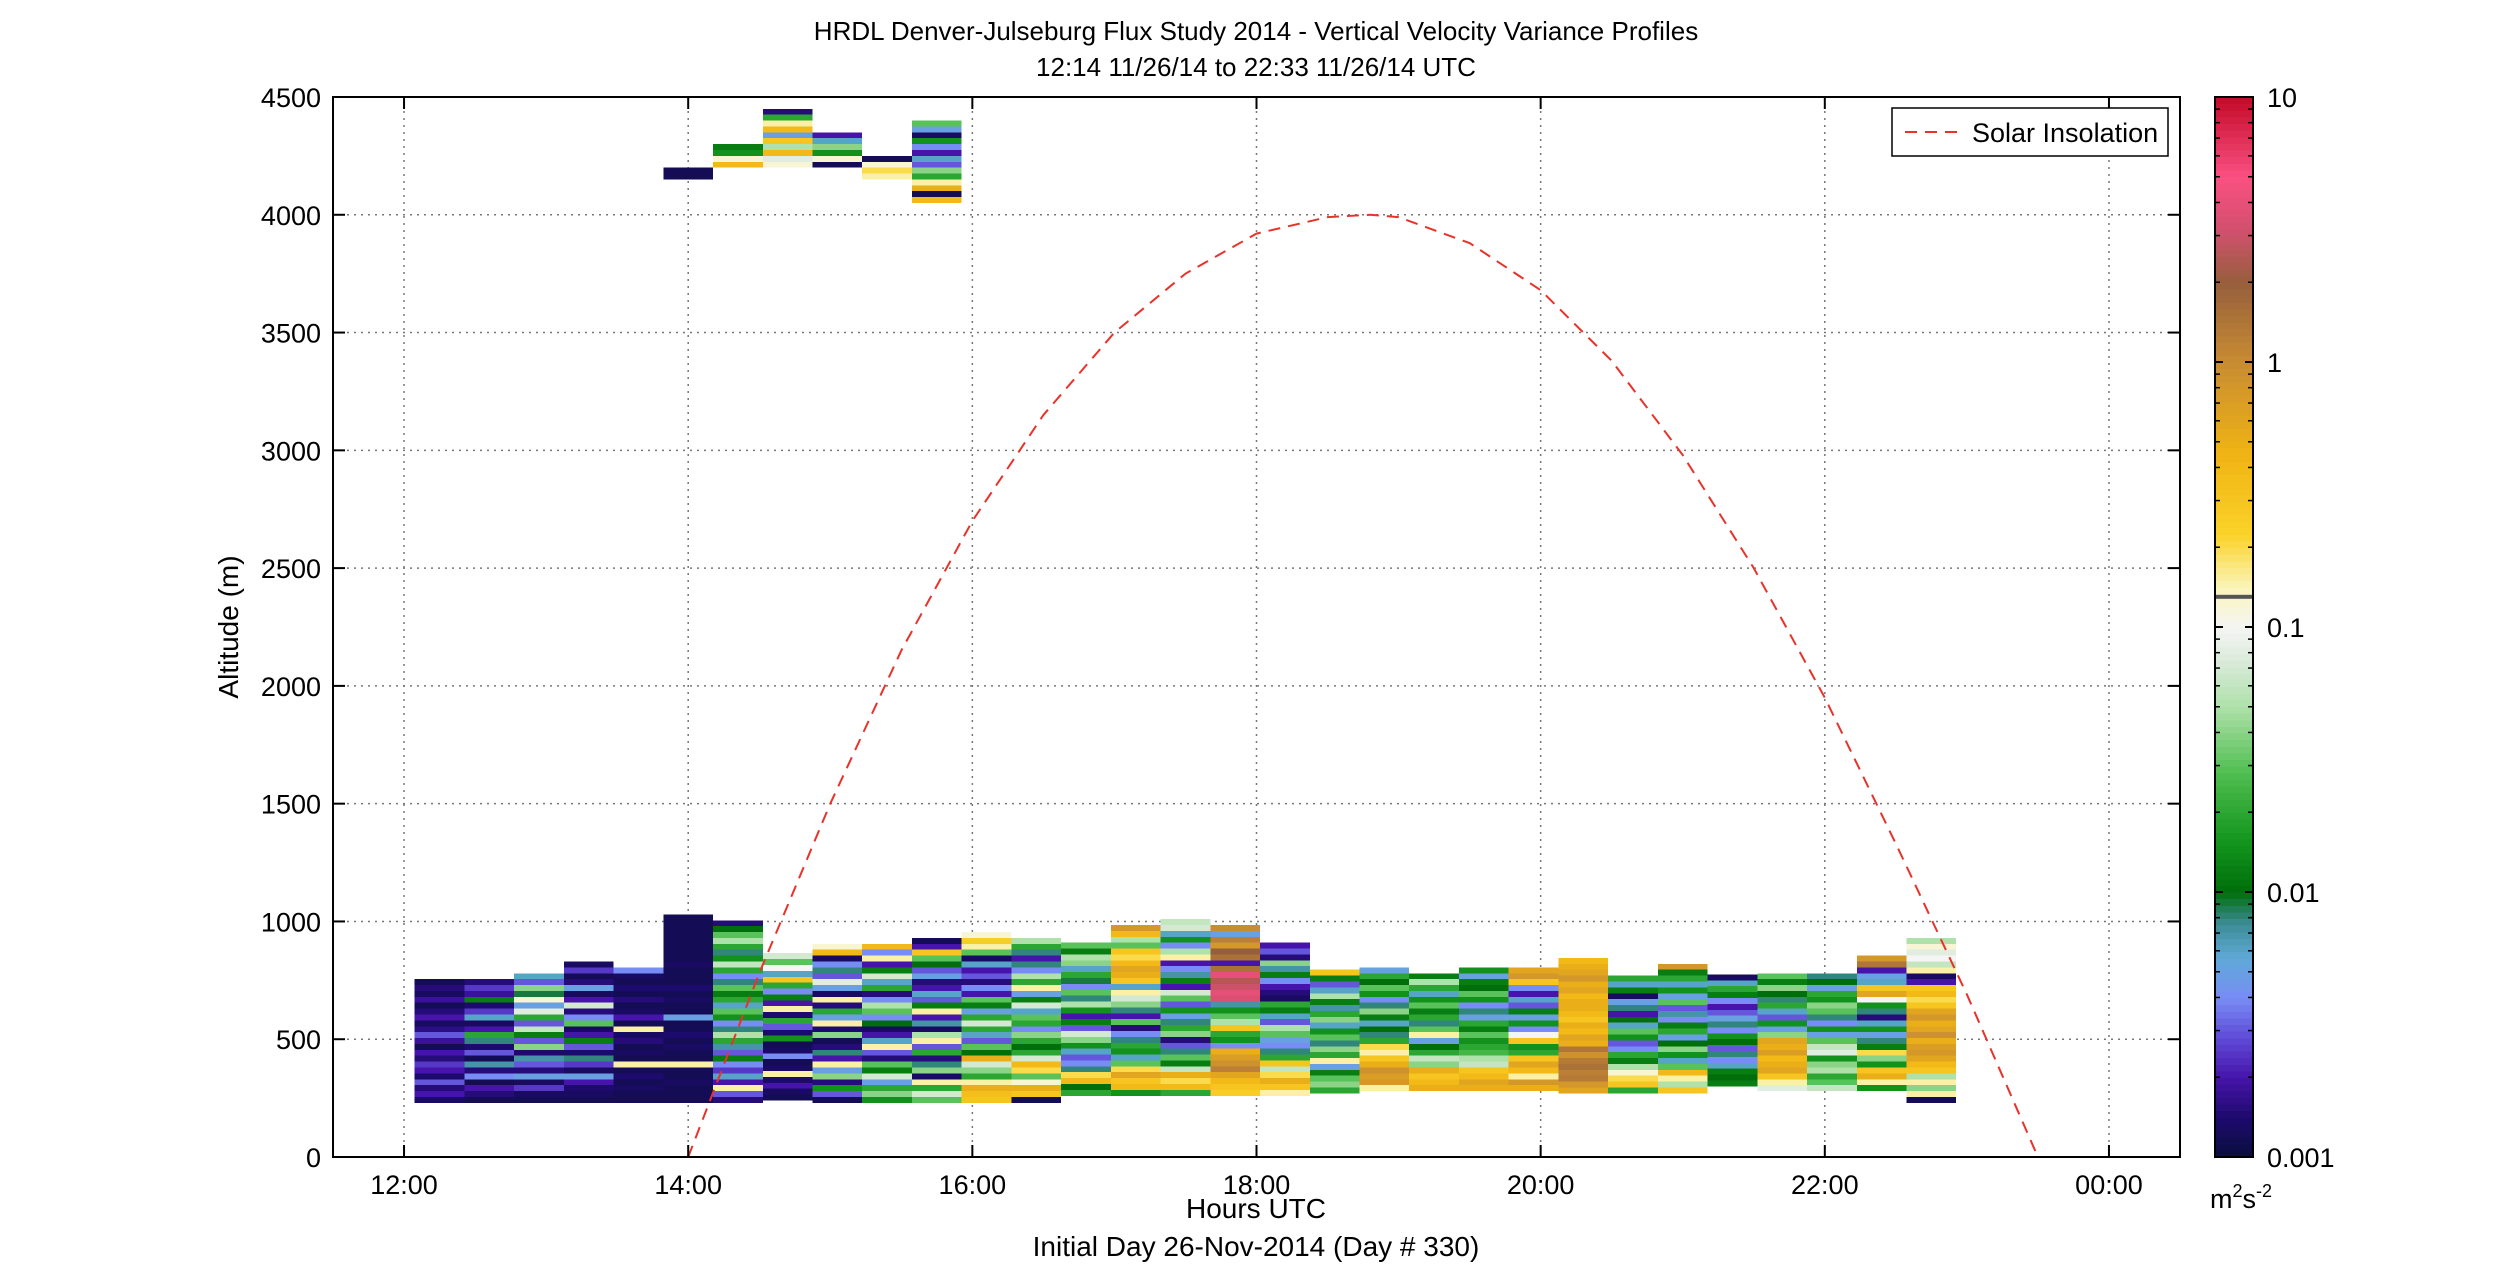 This screenshot has height=1287, width=2515. I want to click on x-tick-label-0: 12:00, so click(404, 1185).